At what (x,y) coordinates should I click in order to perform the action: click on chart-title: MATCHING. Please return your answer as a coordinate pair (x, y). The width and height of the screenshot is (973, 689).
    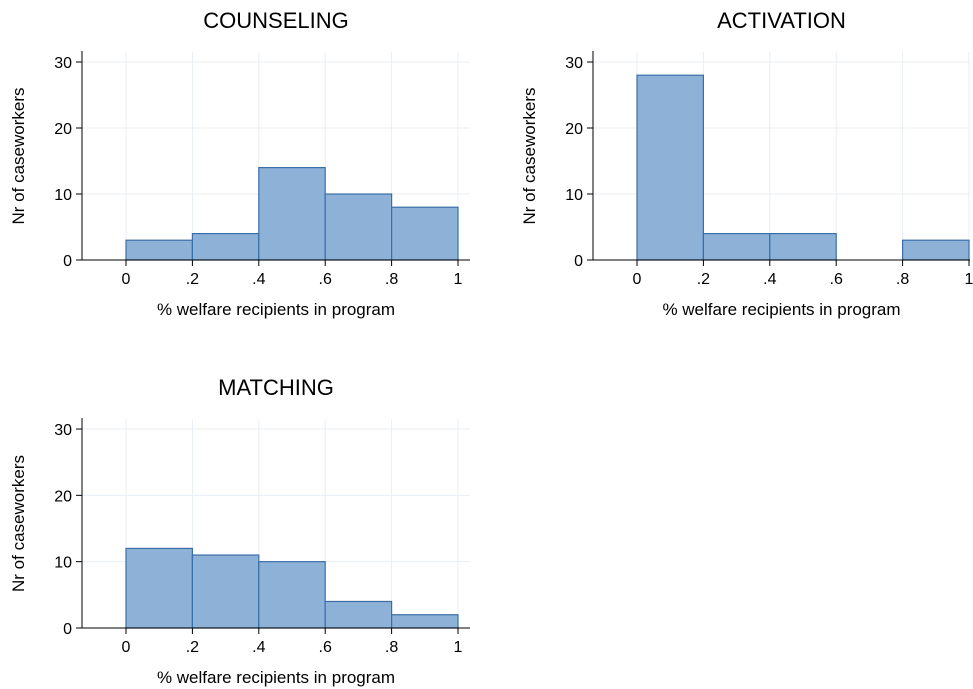
    Looking at the image, I should click on (276, 387).